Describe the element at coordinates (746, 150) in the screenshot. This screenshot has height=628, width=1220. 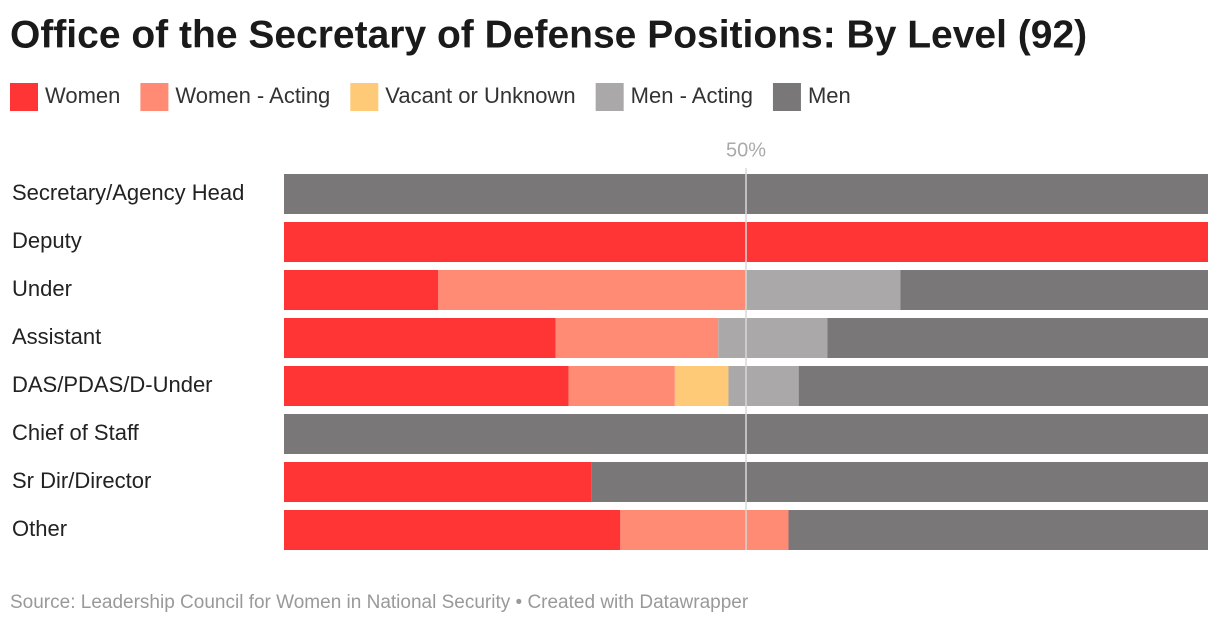
I see `x-tick-label: 50%` at that location.